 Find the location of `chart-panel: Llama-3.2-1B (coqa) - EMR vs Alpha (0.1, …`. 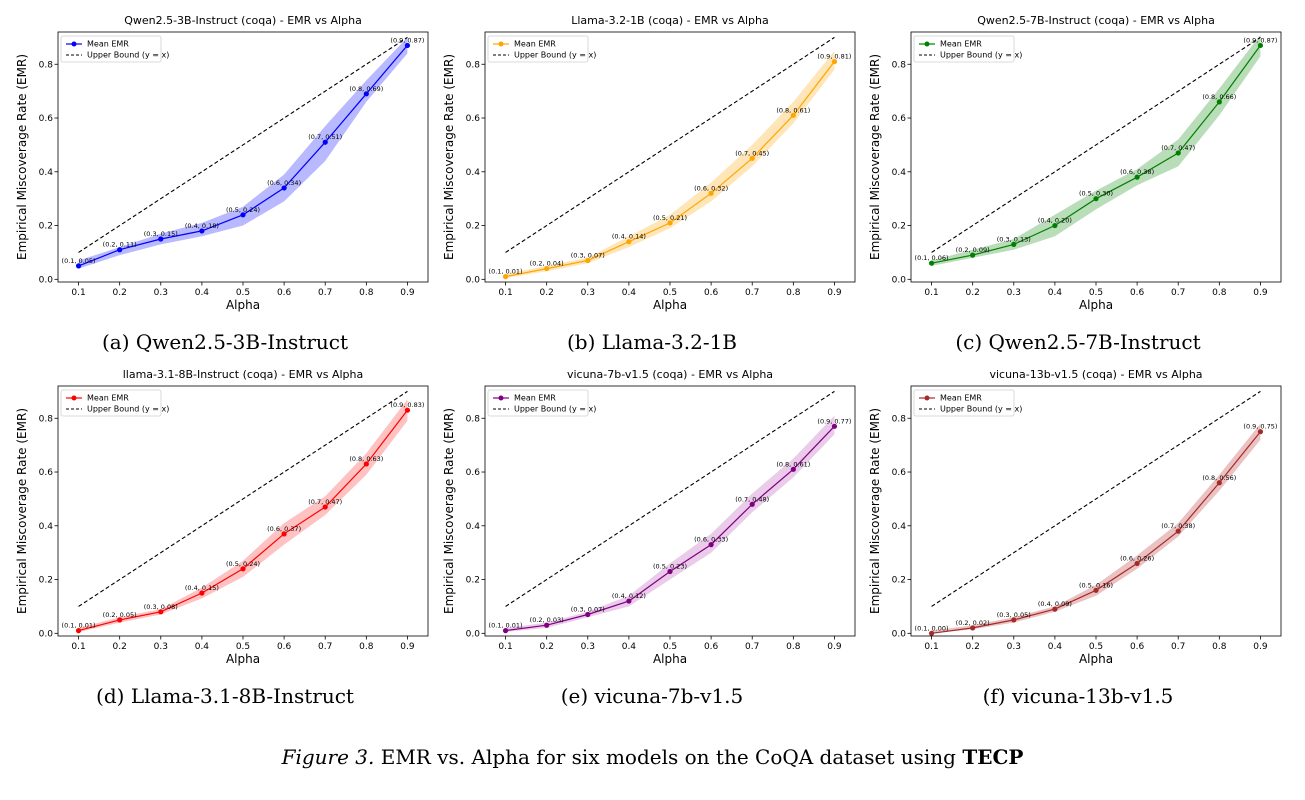

chart-panel: Llama-3.2-1B (coqa) - EMR vs Alpha (0.1, … is located at coordinates (652, 161).